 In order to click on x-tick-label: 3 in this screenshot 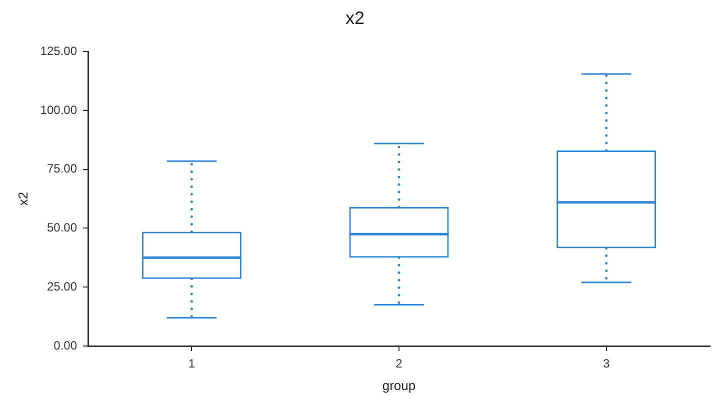, I will do `click(606, 363)`.